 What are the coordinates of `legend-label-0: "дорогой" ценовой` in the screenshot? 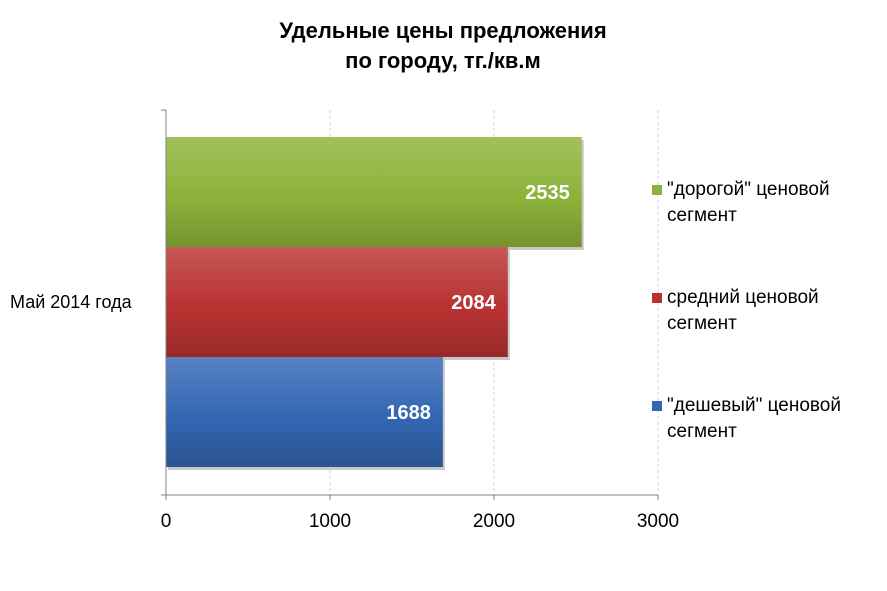 It's located at (748, 189).